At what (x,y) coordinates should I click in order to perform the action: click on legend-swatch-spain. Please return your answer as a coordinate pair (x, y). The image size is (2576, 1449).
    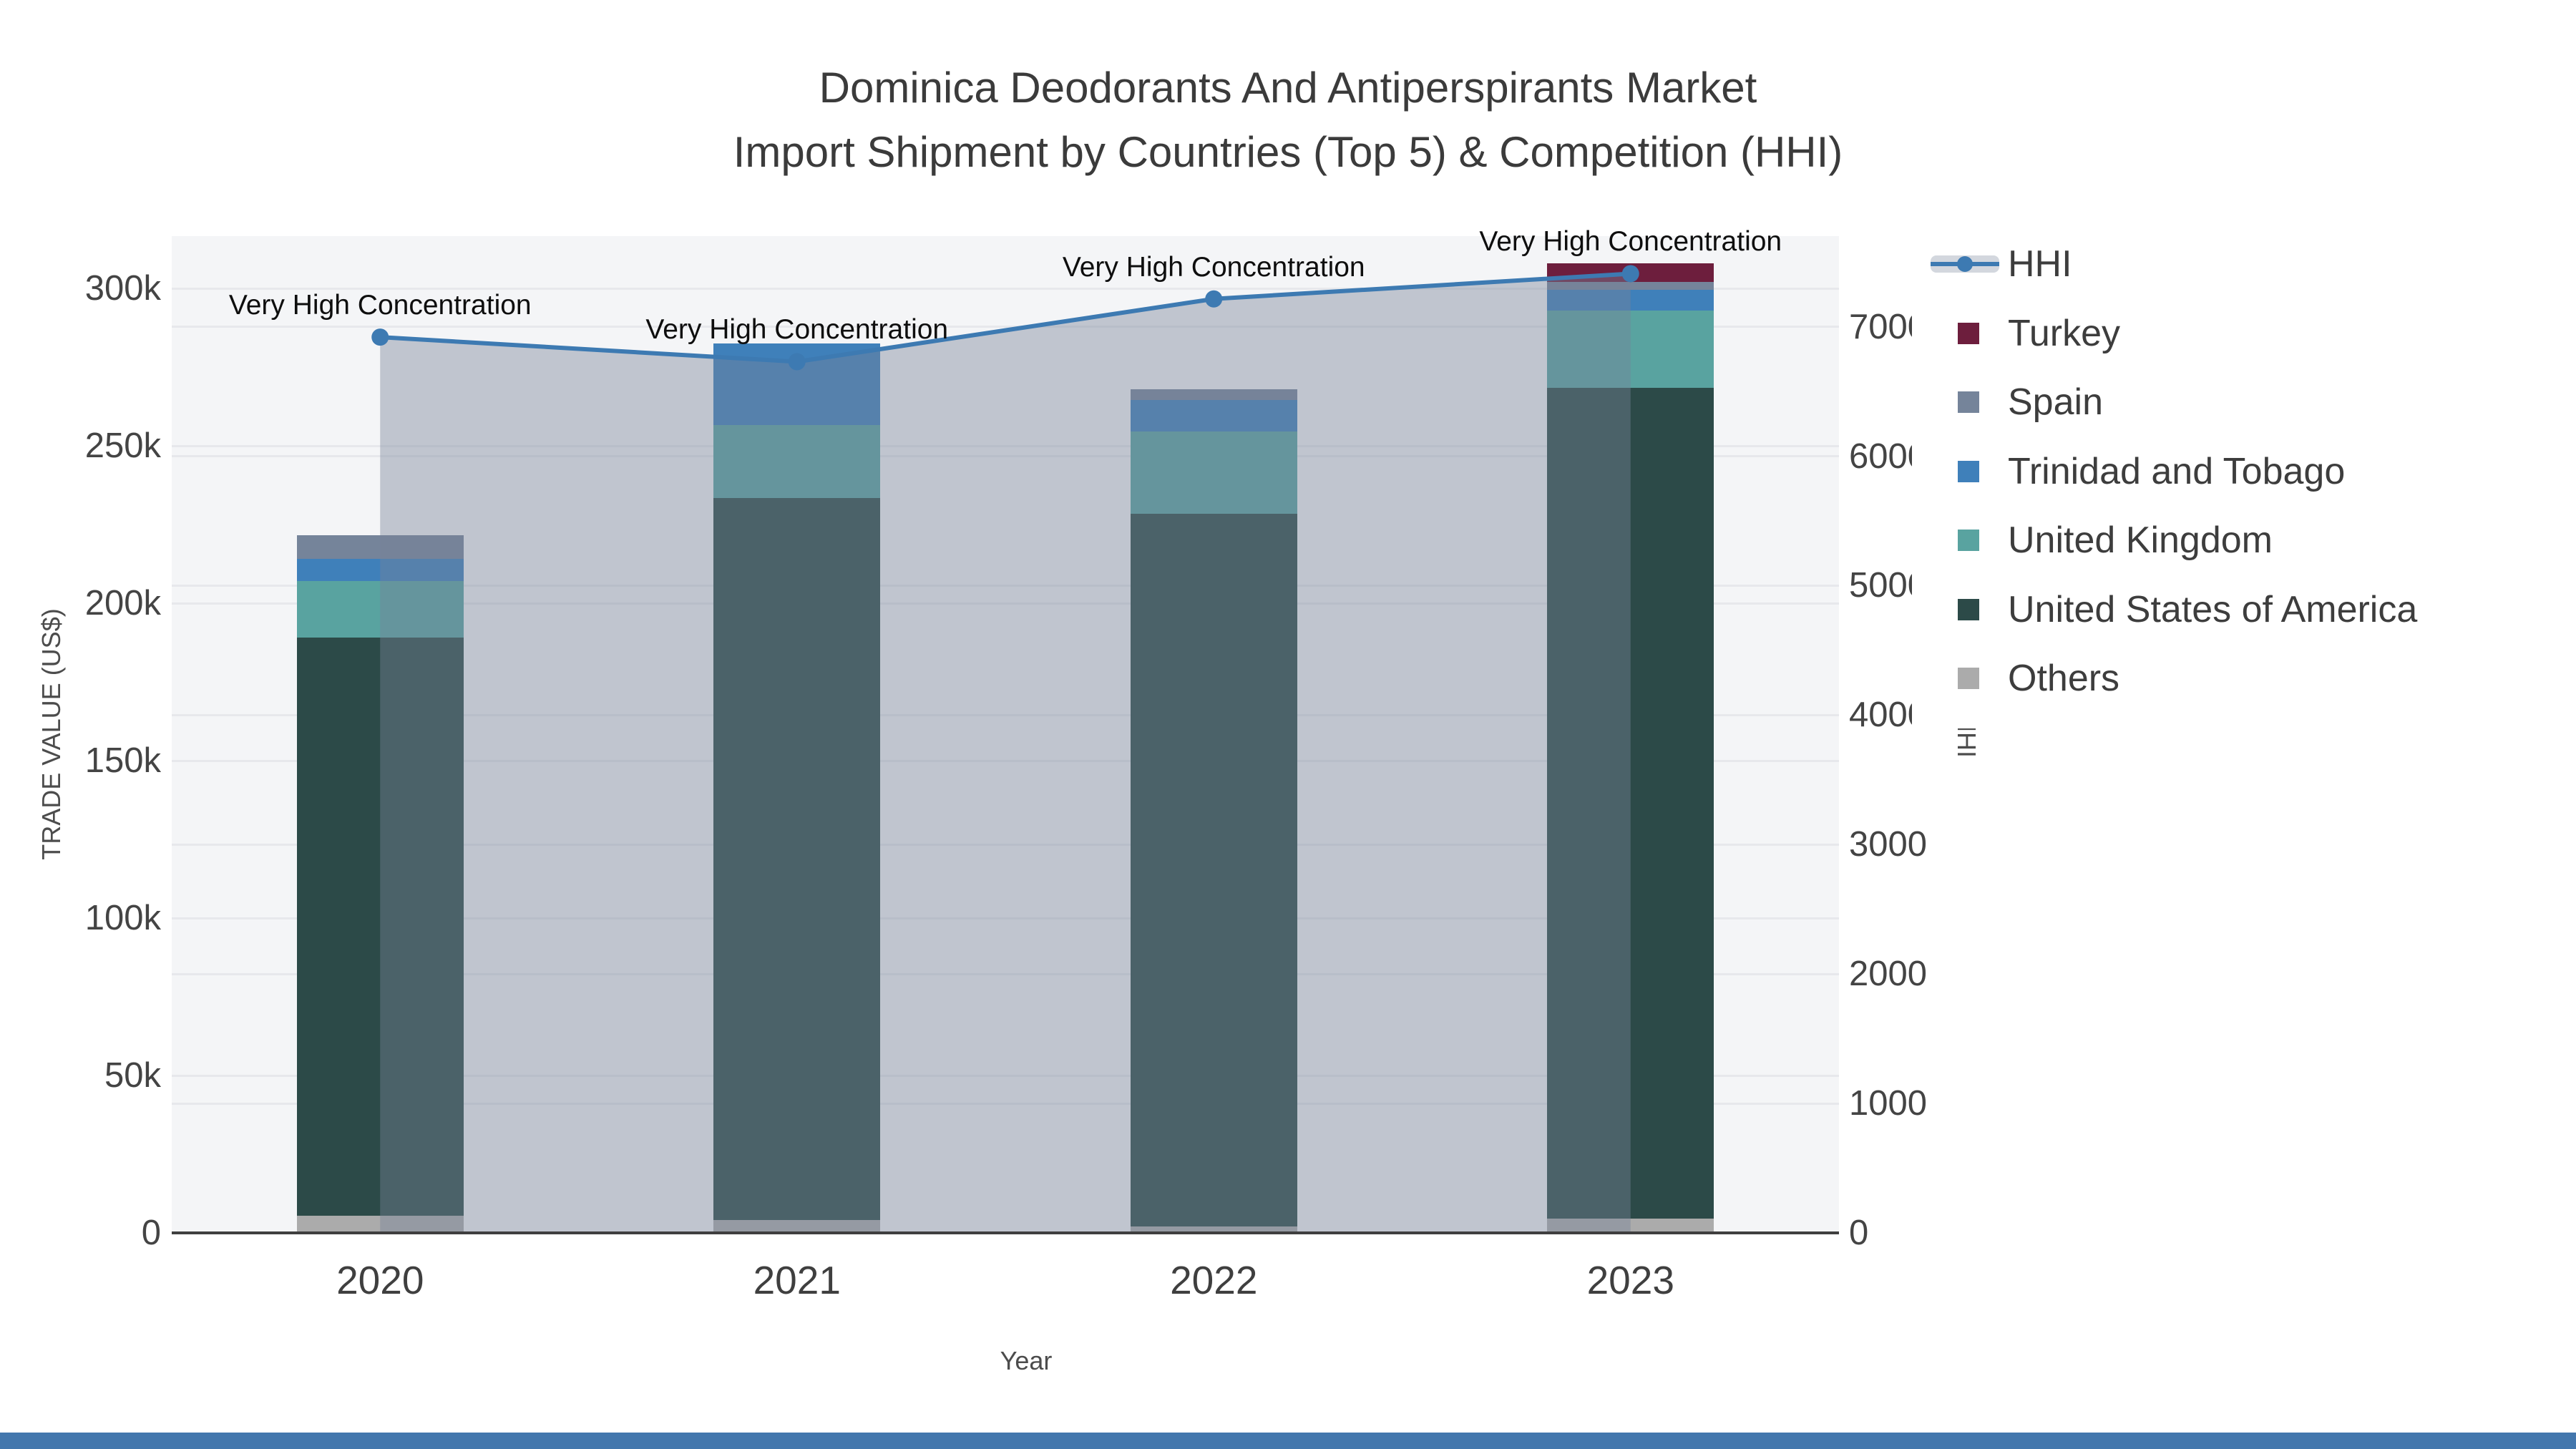
    Looking at the image, I should click on (1968, 402).